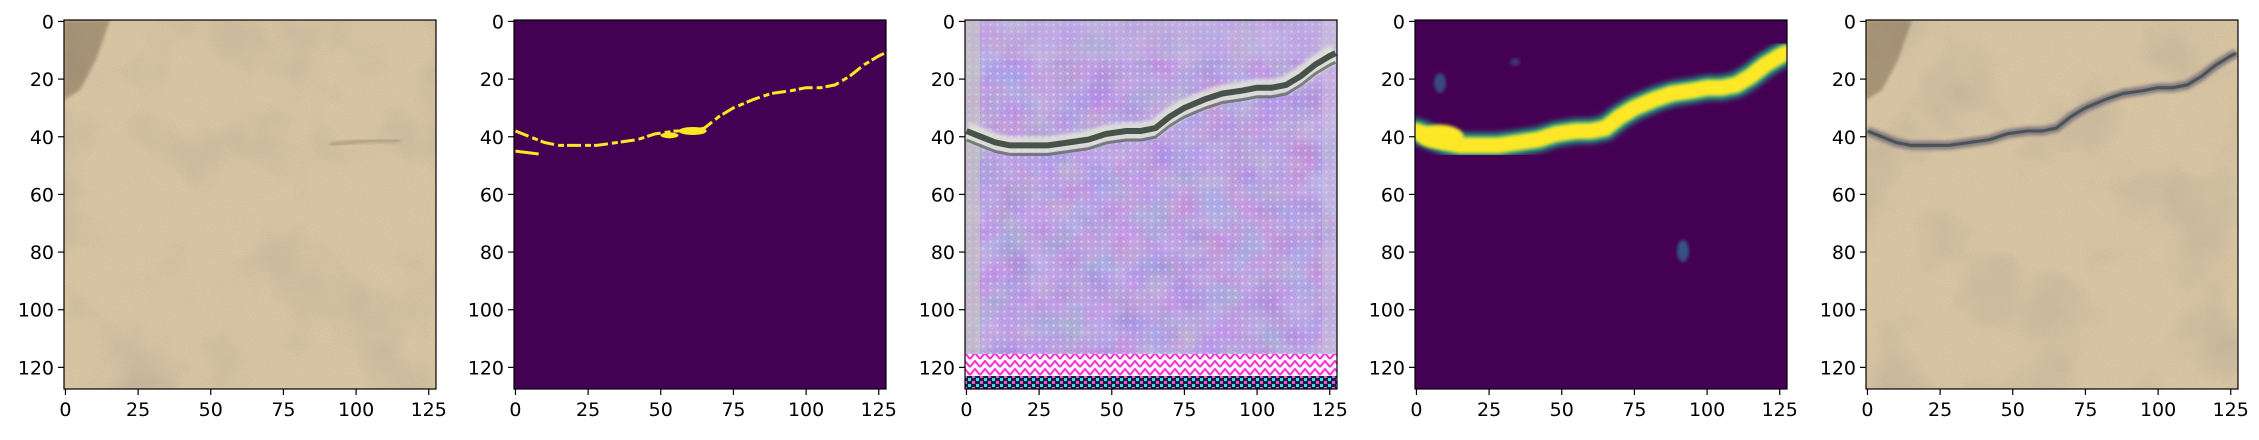  I want to click on predicted-crack, so click(1601, 99).